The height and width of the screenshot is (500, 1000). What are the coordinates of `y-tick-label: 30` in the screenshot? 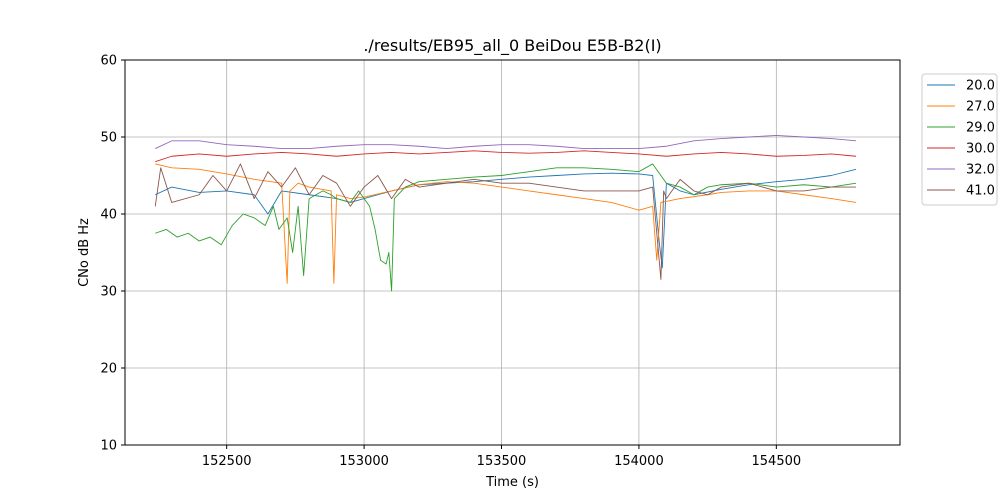 It's located at (108, 292).